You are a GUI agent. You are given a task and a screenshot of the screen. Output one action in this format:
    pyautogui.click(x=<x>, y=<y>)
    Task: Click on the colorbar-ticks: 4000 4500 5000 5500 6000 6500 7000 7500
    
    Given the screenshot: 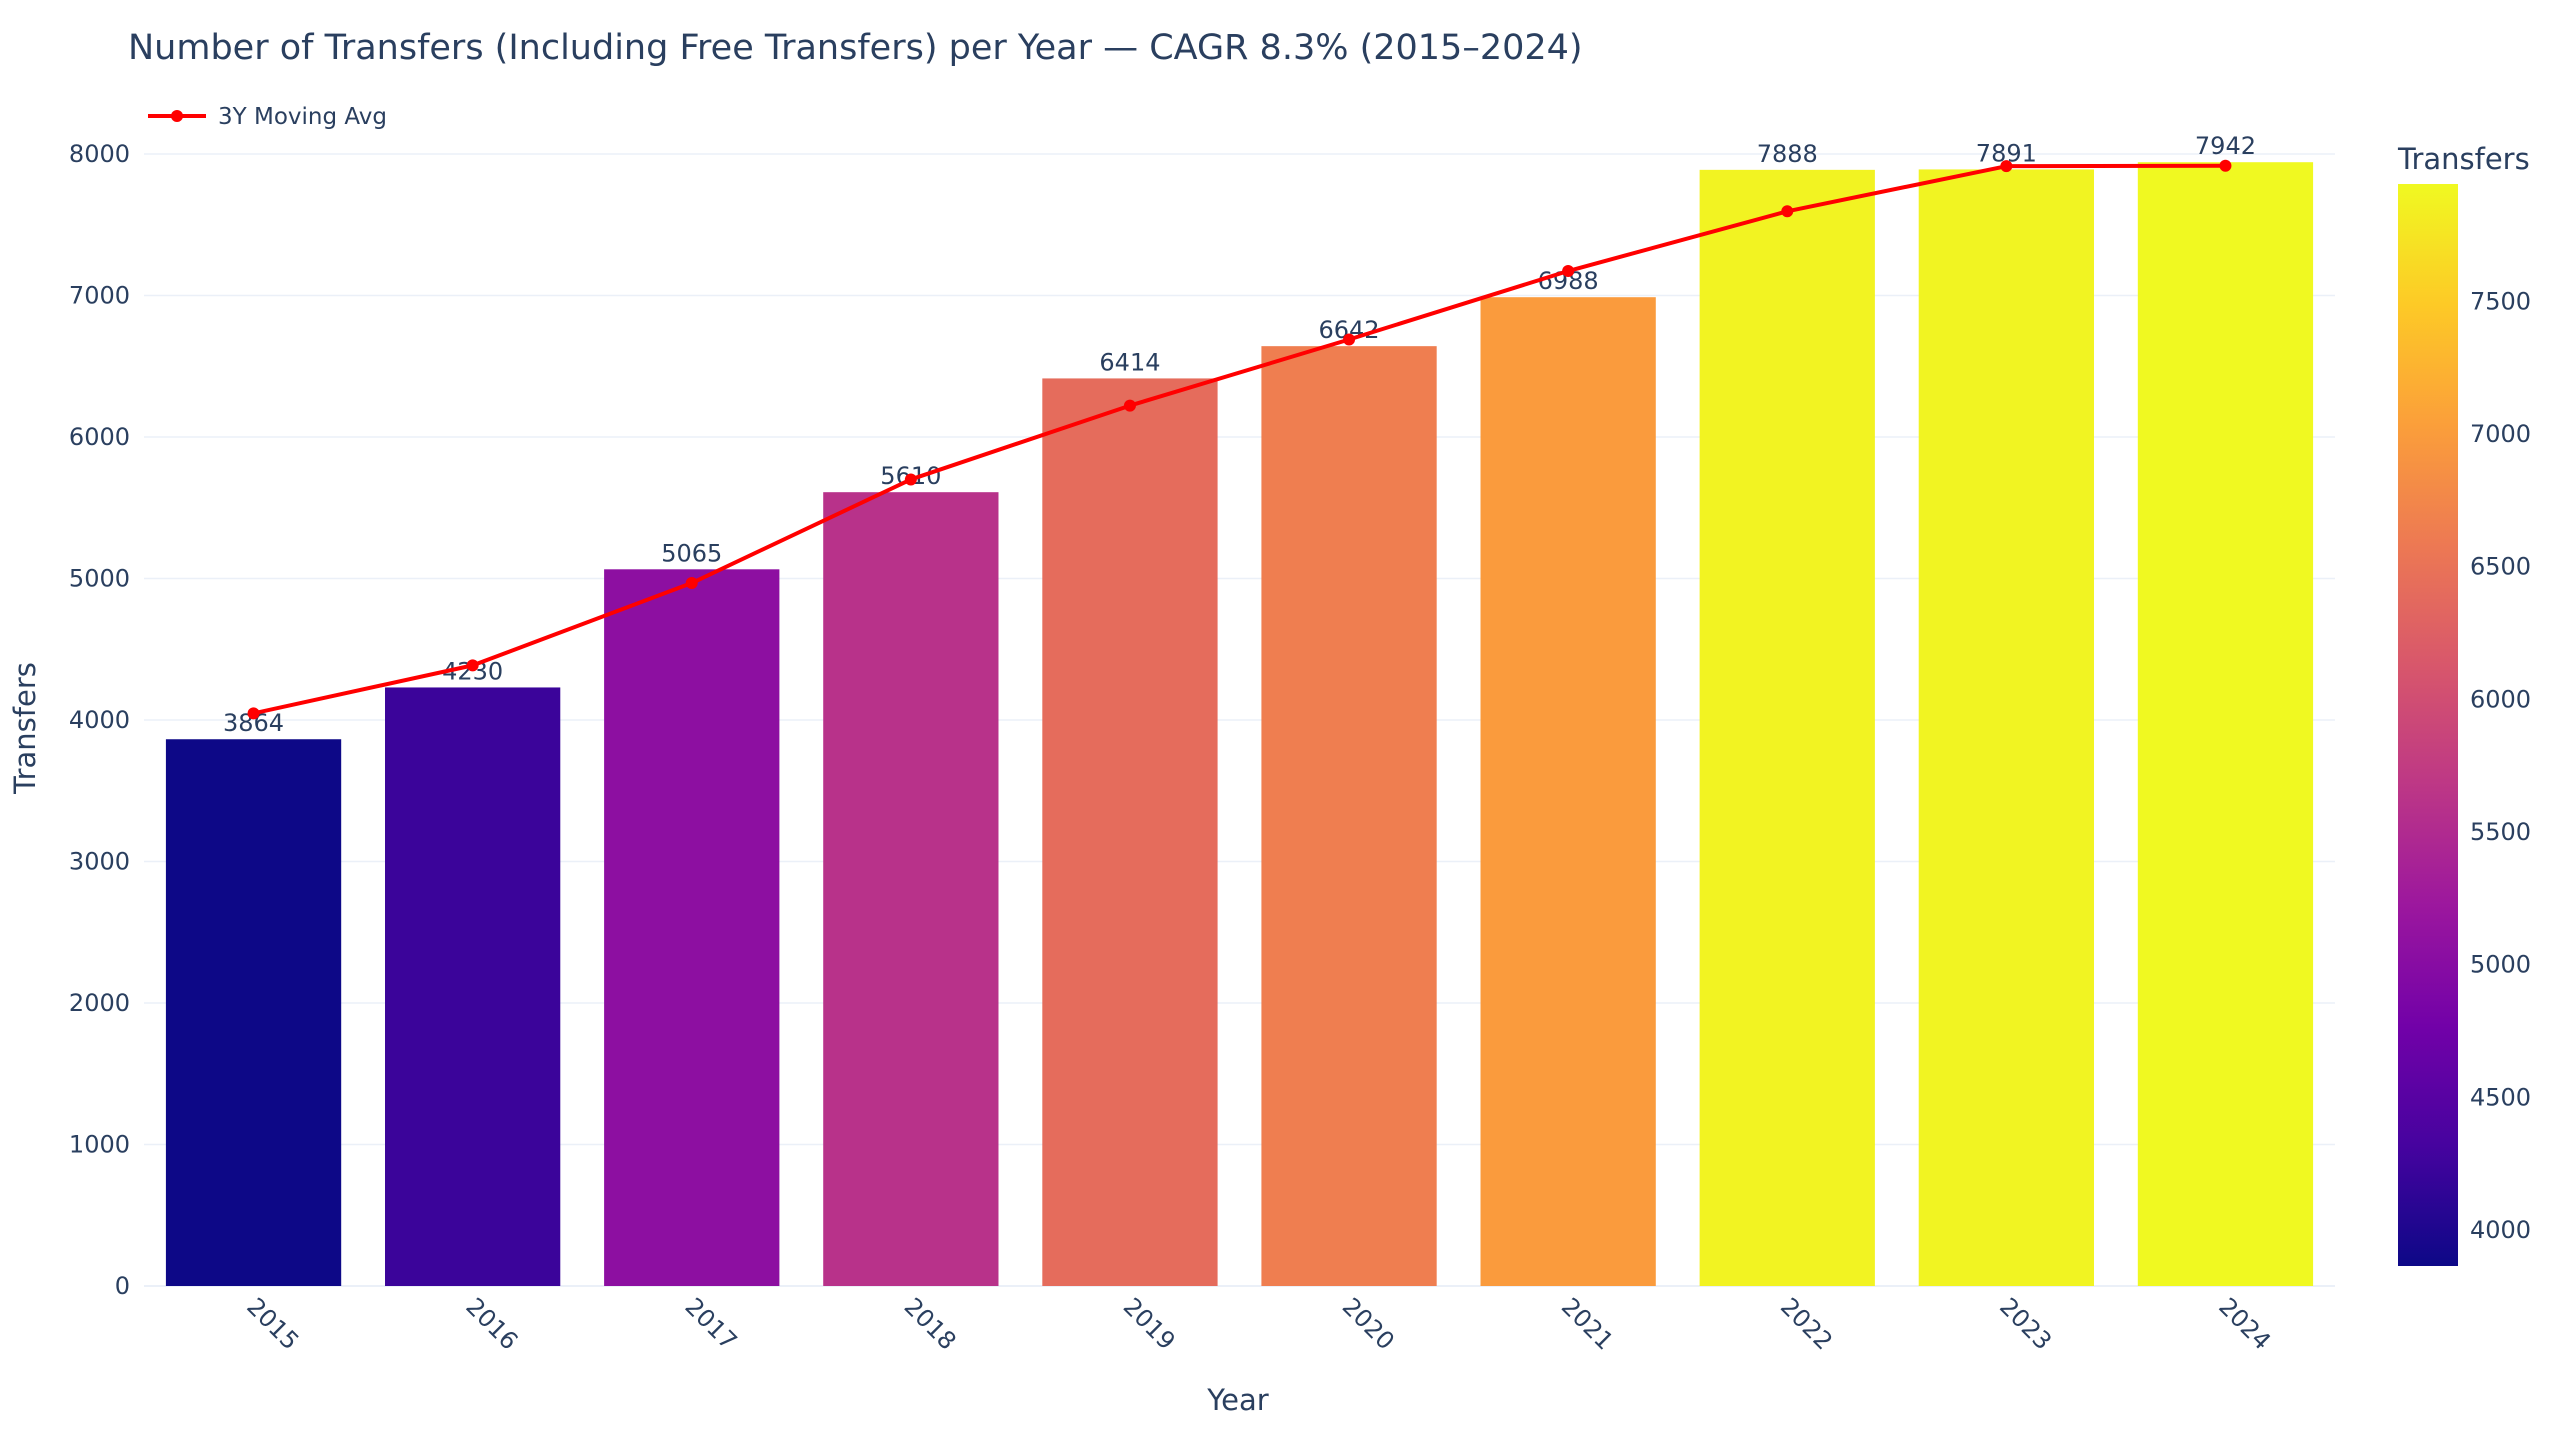 What is the action you would take?
    pyautogui.click(x=2500, y=765)
    